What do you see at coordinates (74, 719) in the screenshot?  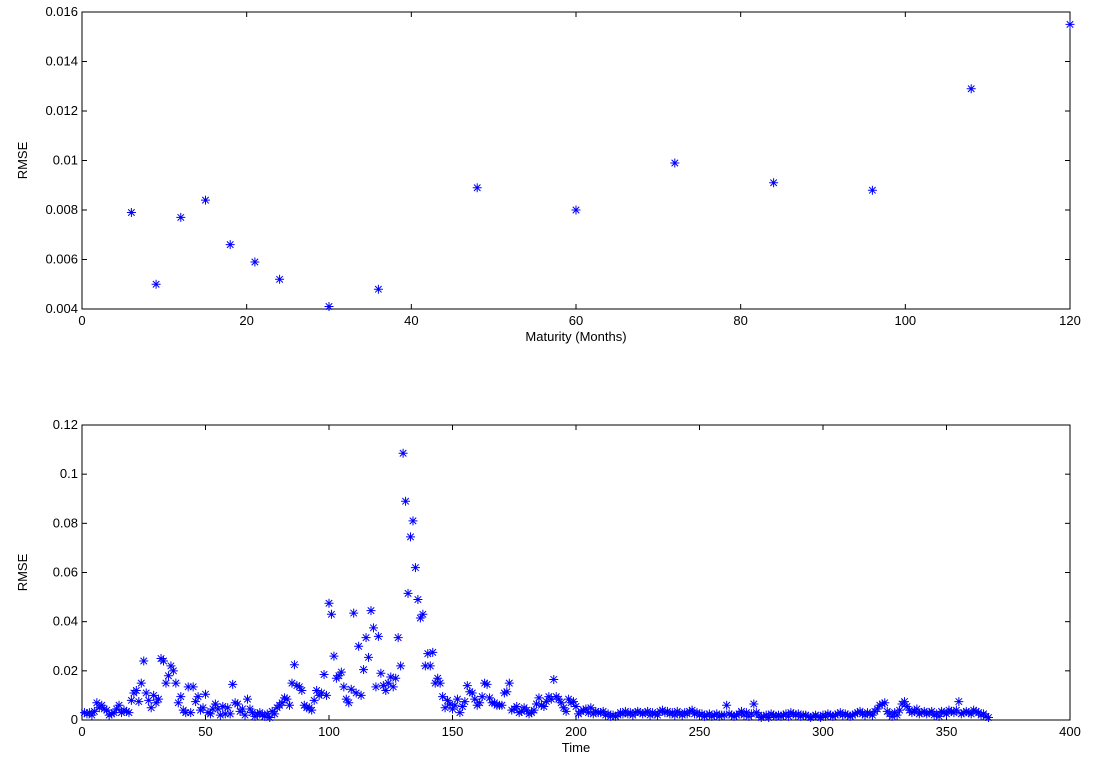 I see `y-tick-label: 0` at bounding box center [74, 719].